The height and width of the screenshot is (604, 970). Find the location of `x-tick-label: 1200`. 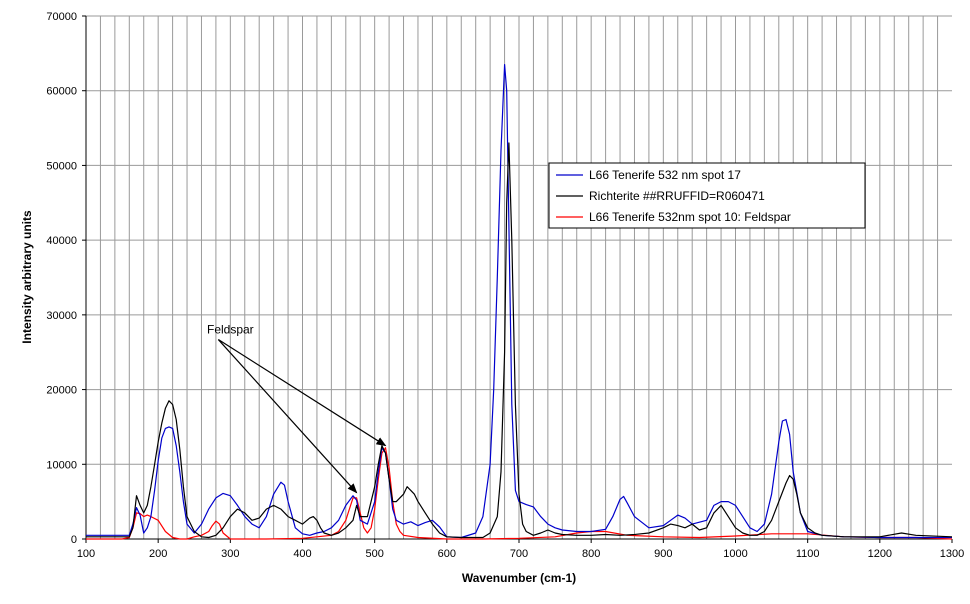

x-tick-label: 1200 is located at coordinates (880, 554).